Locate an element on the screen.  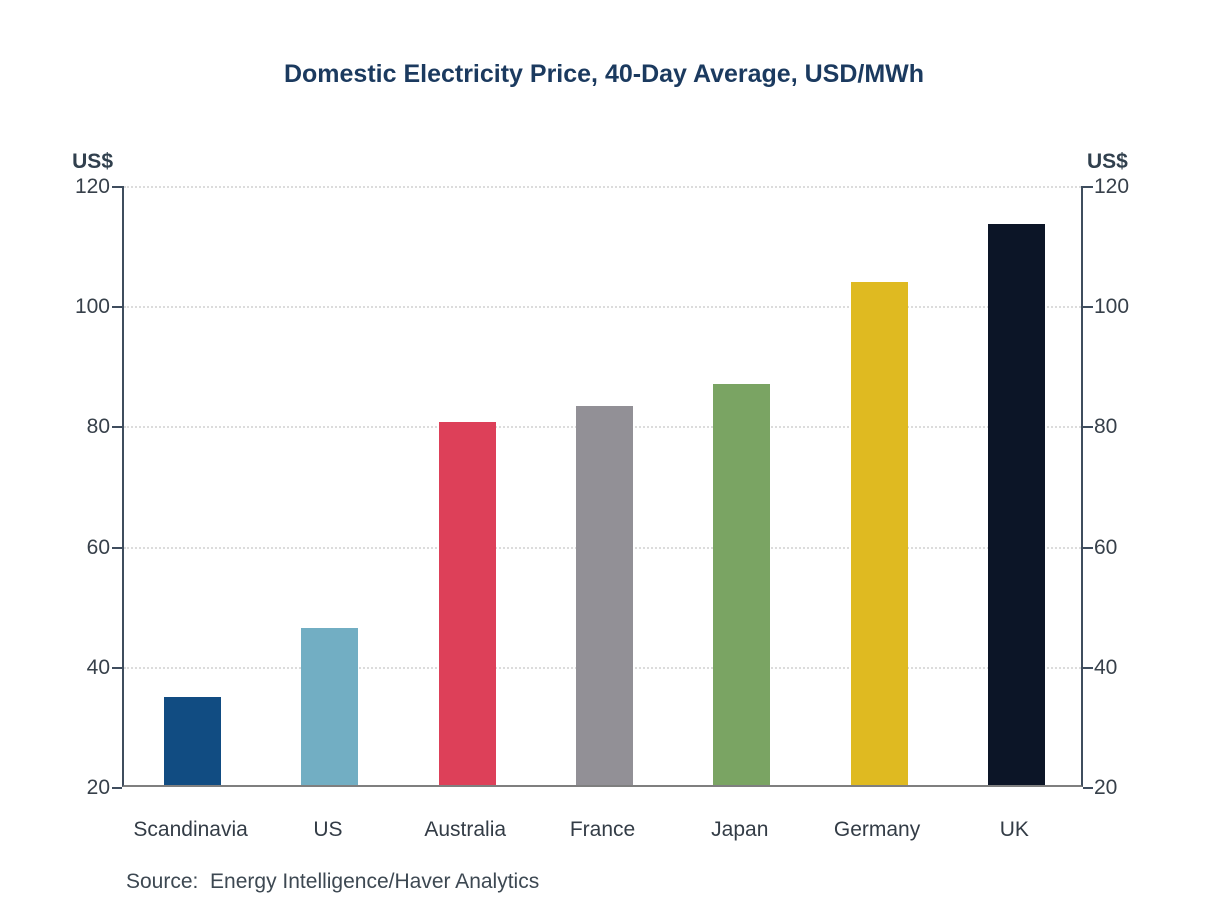
y-tick-label-left-80: 80 is located at coordinates (98, 427).